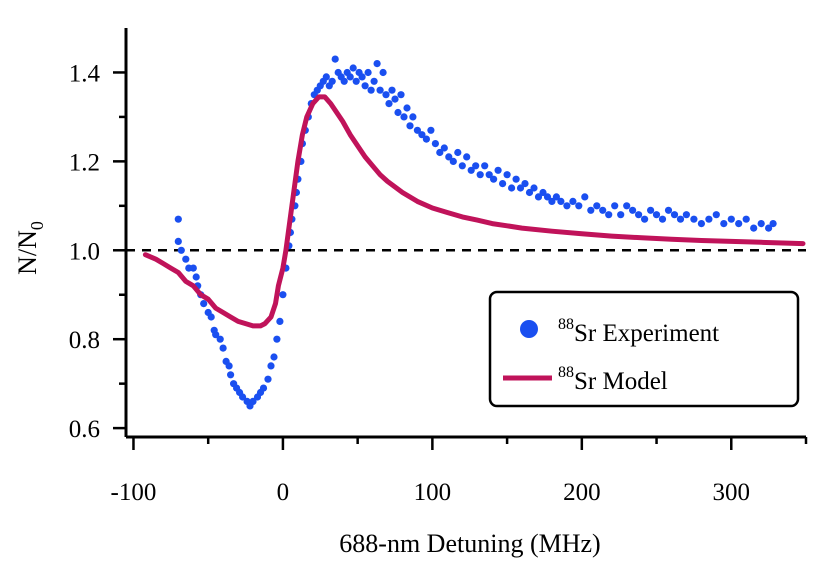 The width and height of the screenshot is (830, 563). What do you see at coordinates (613, 379) in the screenshot?
I see `legend-label-model: 88Sr Model` at bounding box center [613, 379].